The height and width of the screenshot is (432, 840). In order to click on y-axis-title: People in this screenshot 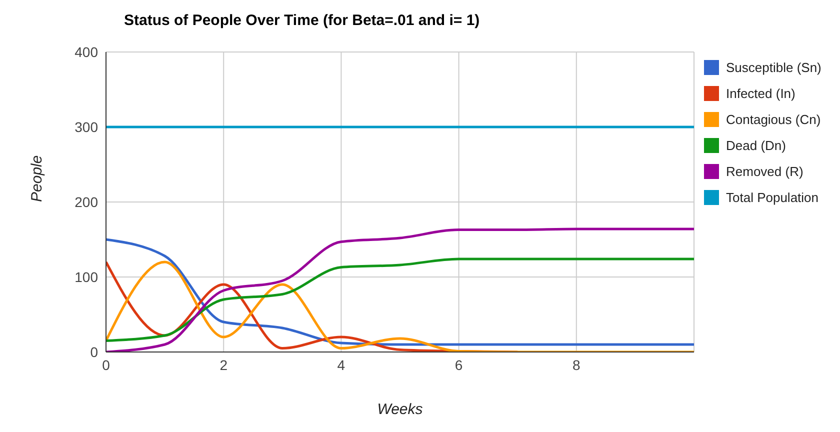, I will do `click(37, 178)`.